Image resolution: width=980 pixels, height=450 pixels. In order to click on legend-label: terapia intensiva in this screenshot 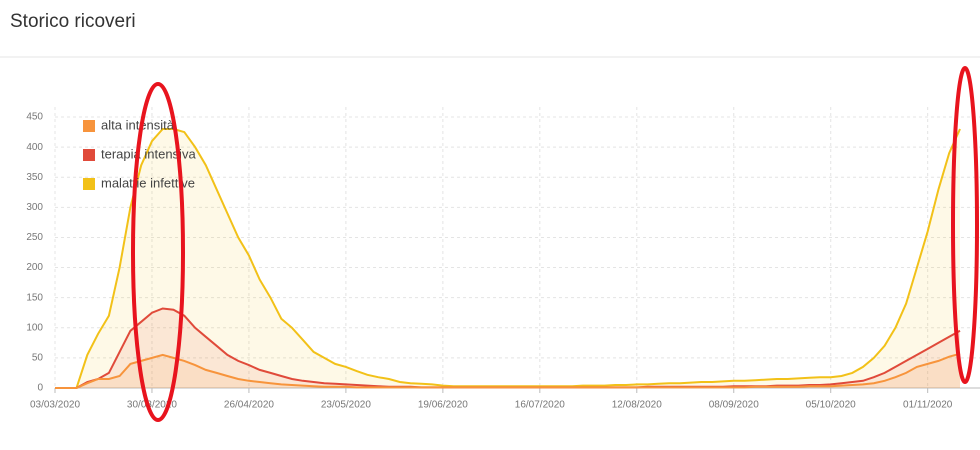, I will do `click(148, 153)`.